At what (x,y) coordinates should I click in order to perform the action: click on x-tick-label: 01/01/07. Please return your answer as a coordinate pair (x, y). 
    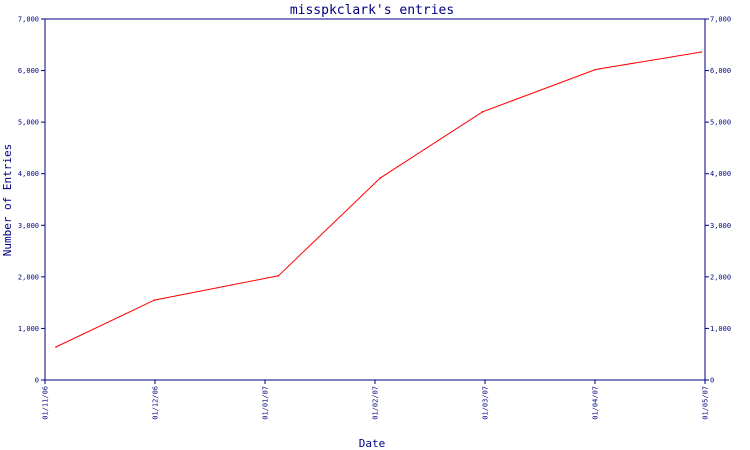
    Looking at the image, I should click on (266, 403).